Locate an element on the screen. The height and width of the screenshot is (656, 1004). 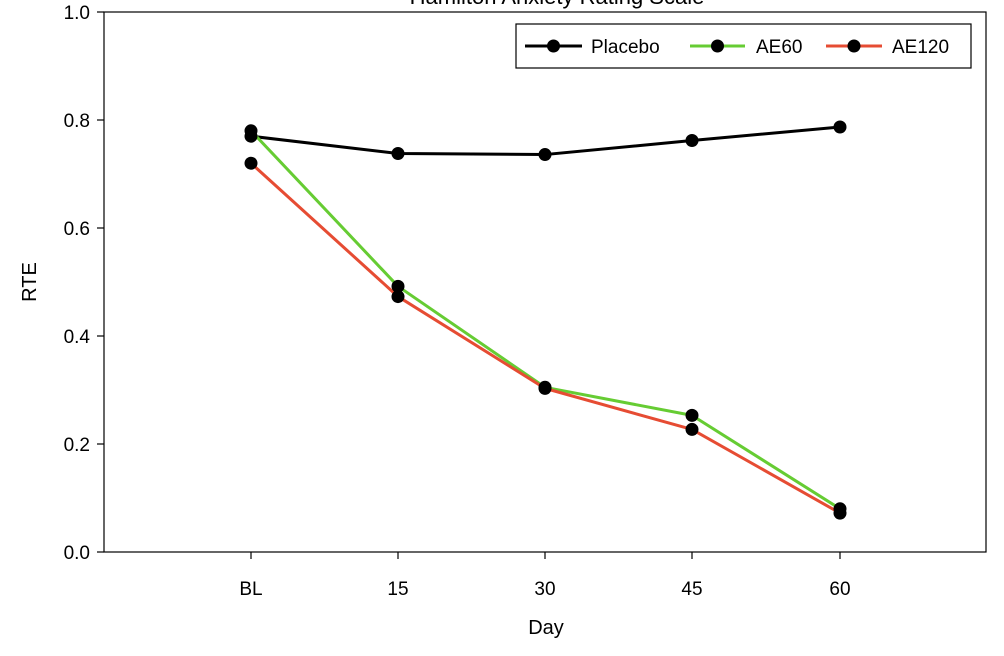
y-tick-label: 0.6 is located at coordinates (77, 229).